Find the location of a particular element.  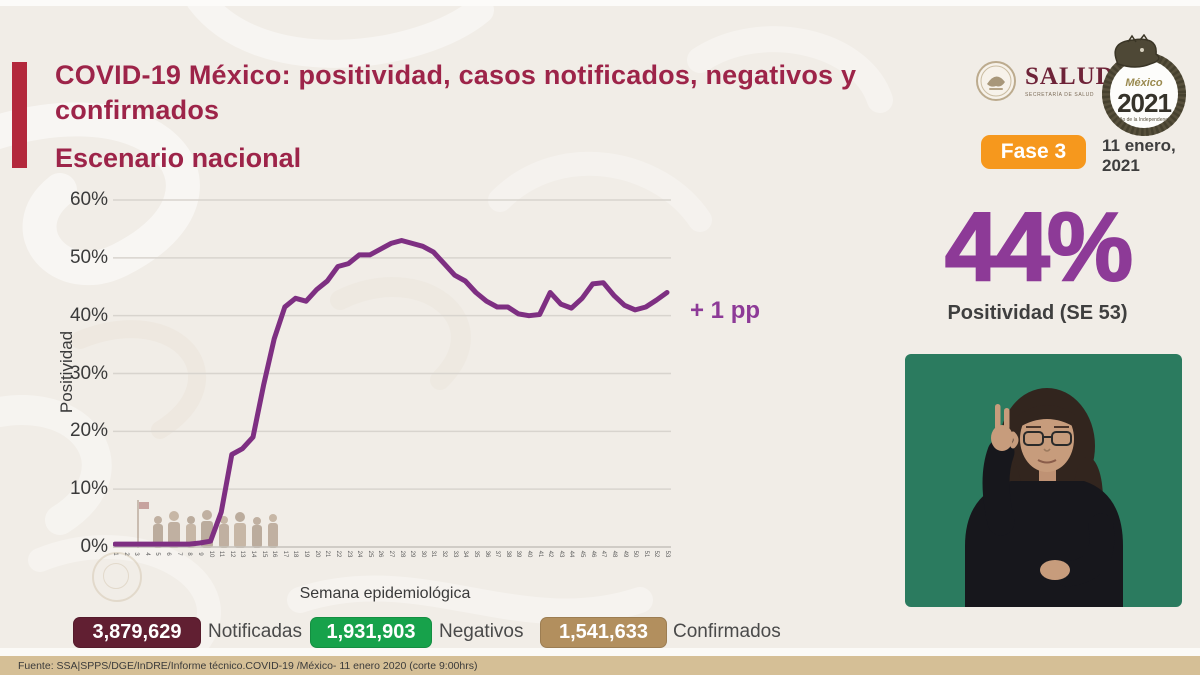

phase-badge: Fase 3 is located at coordinates (1033, 152).